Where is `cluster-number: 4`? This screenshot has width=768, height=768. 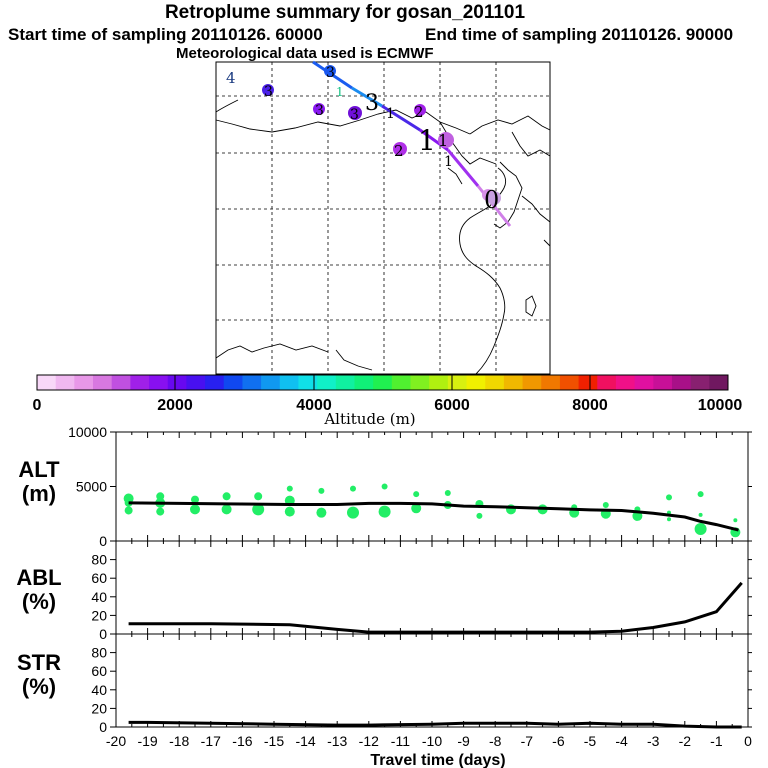 cluster-number: 4 is located at coordinates (231, 78).